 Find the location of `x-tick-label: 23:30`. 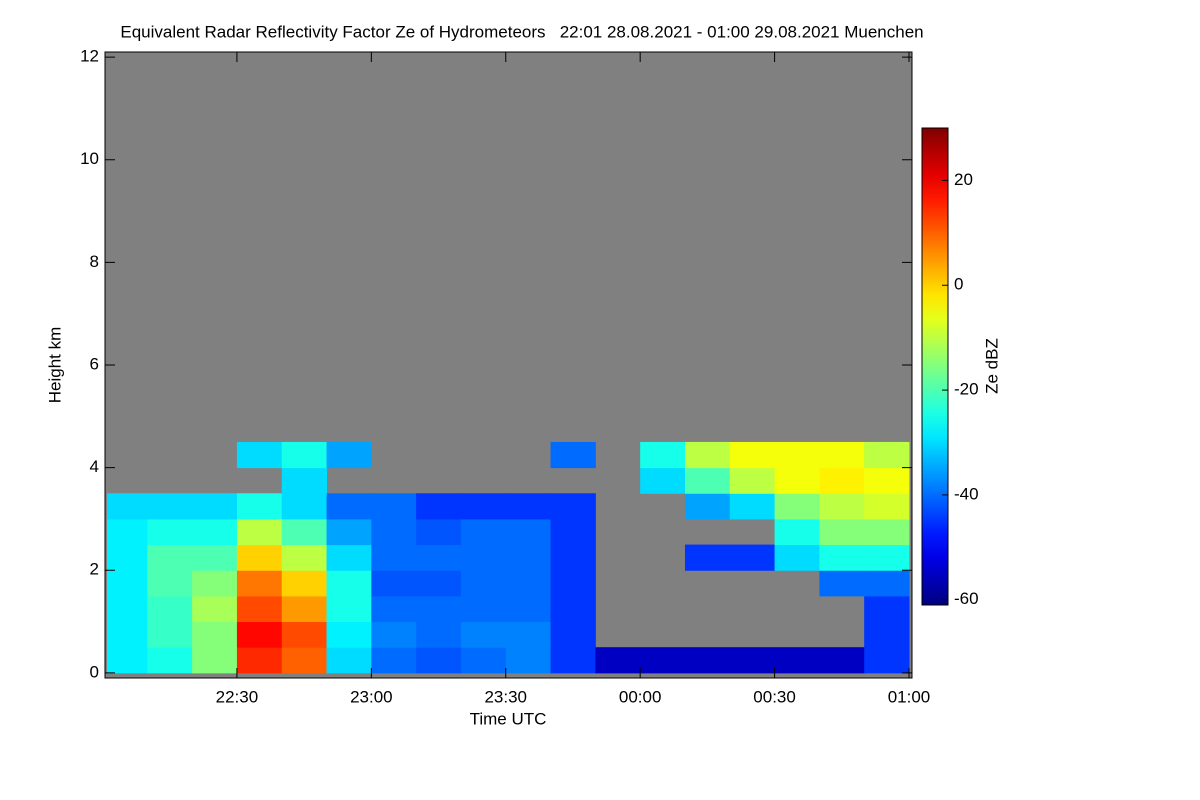

x-tick-label: 23:30 is located at coordinates (505, 696).